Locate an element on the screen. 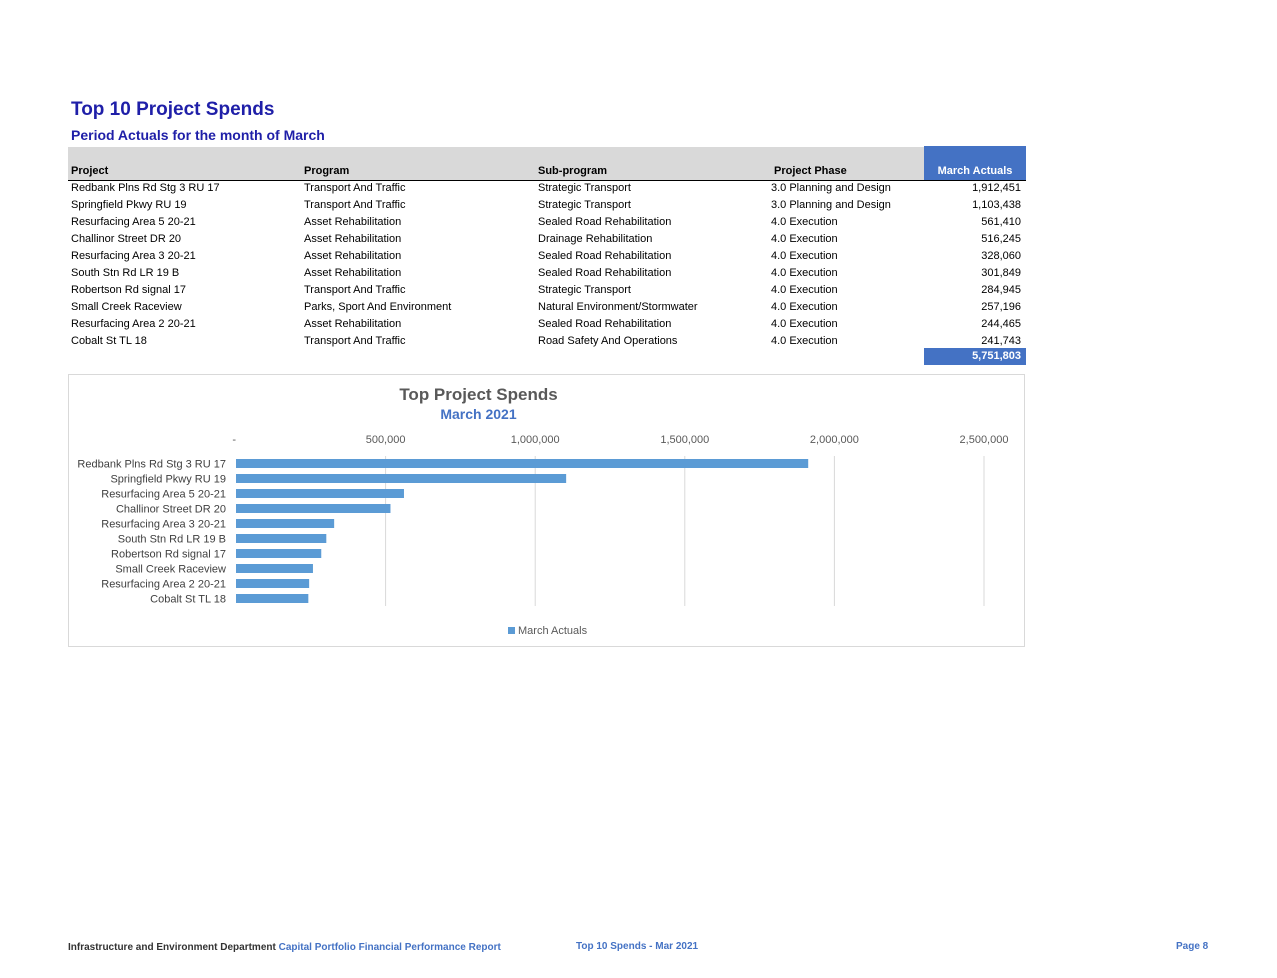  header-subprogram: Sub-program is located at coordinates (573, 171).